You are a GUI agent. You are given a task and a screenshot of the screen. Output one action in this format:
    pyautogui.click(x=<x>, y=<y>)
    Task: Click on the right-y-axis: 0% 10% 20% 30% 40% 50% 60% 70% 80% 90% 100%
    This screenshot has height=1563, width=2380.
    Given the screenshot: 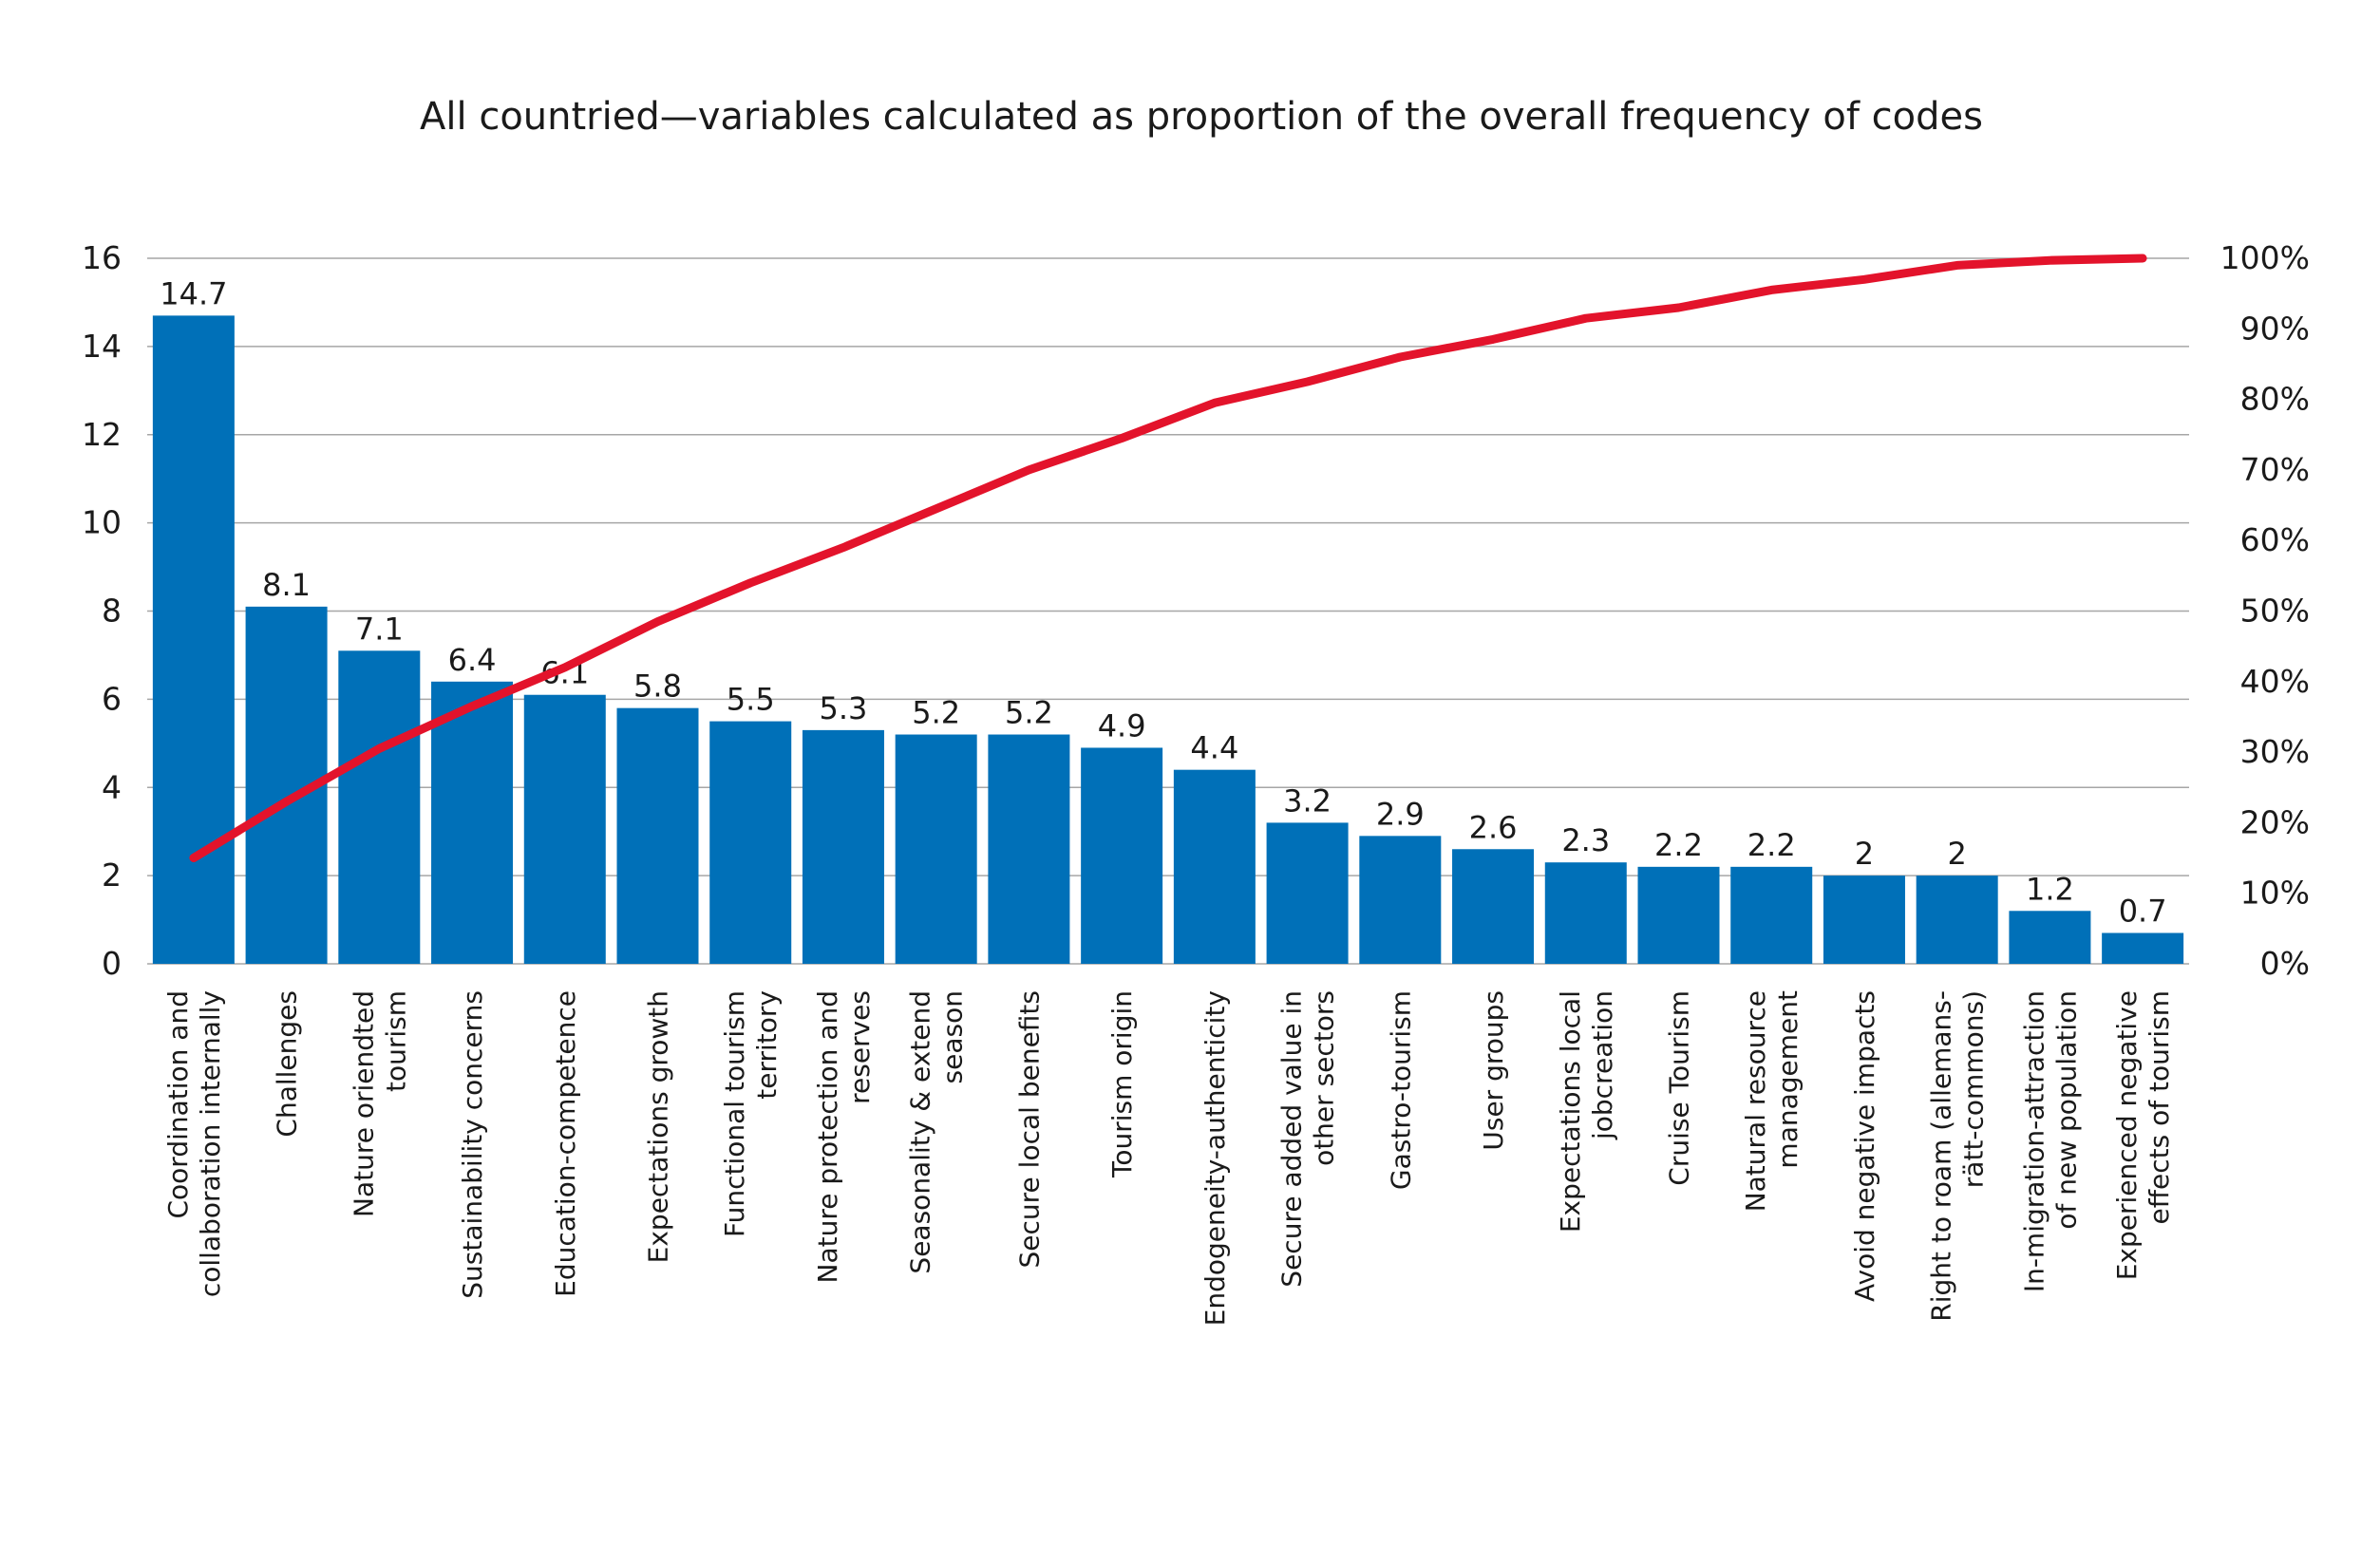 What is the action you would take?
    pyautogui.click(x=2265, y=610)
    